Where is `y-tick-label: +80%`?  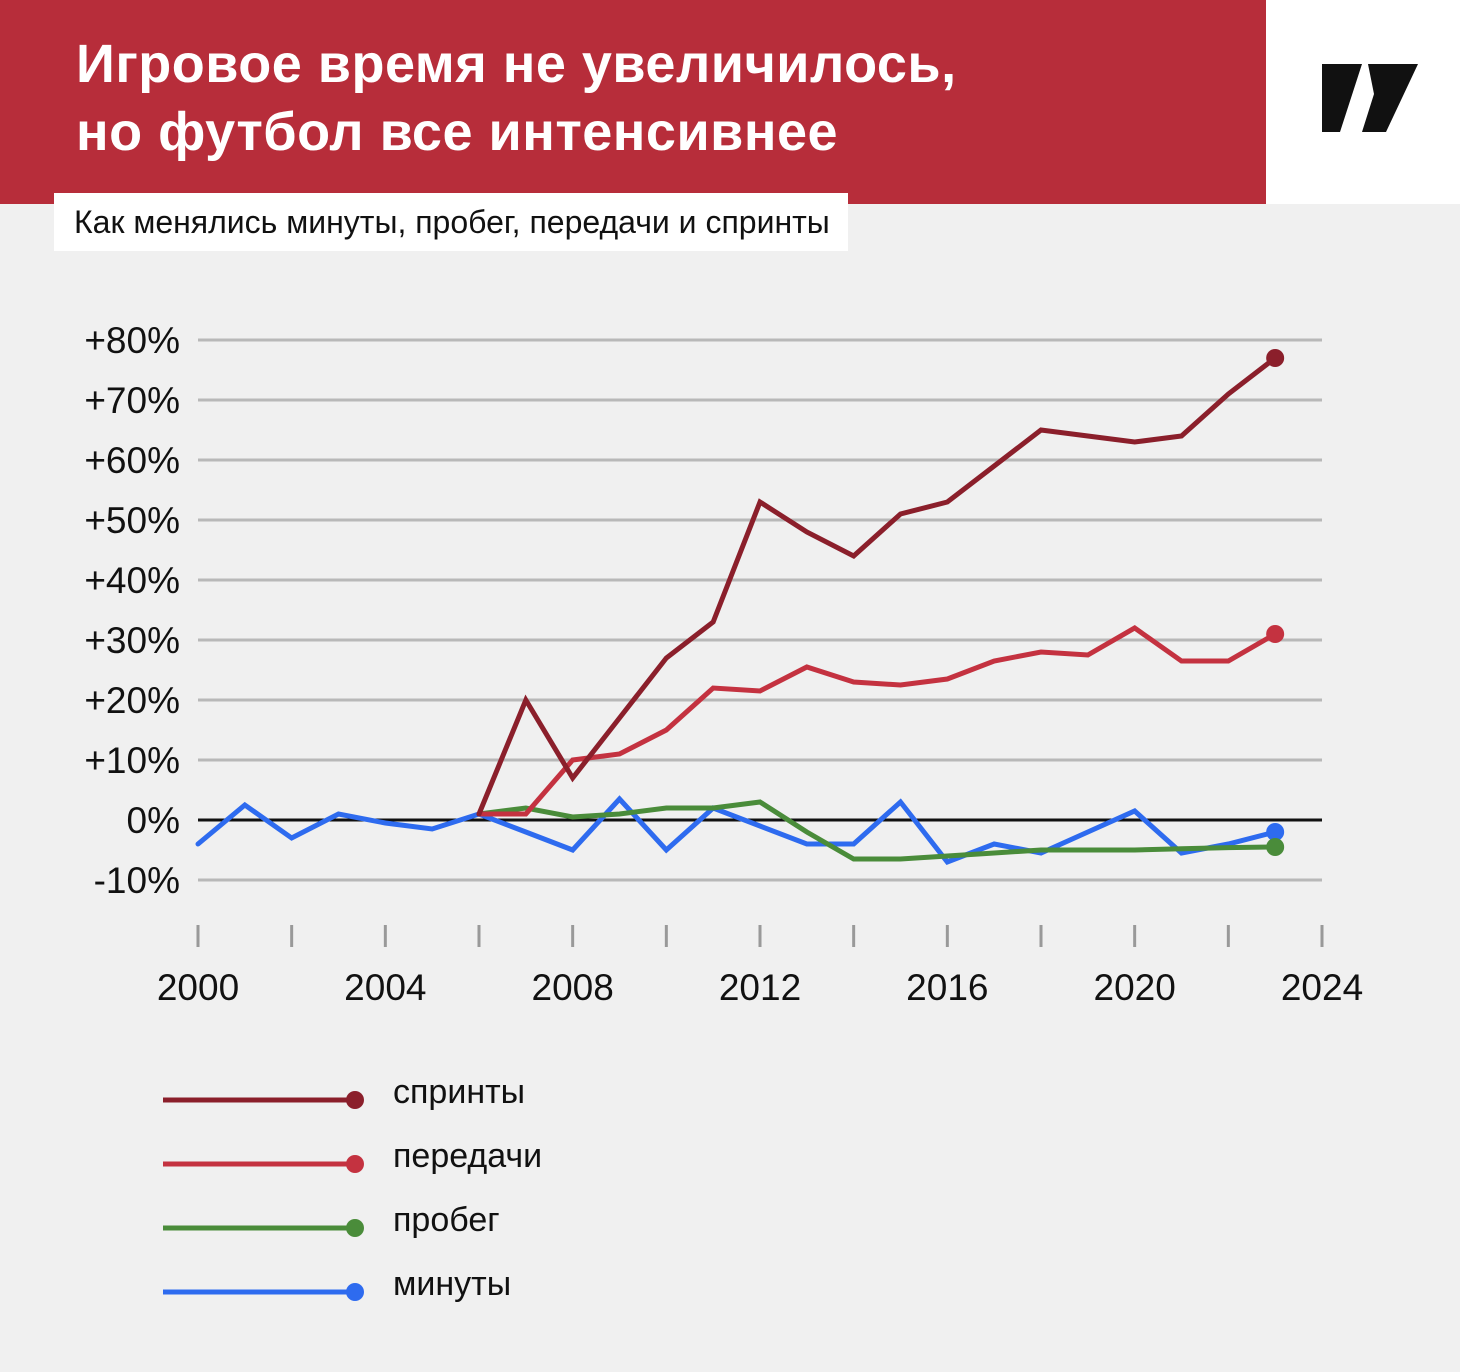 y-tick-label: +80% is located at coordinates (132, 340).